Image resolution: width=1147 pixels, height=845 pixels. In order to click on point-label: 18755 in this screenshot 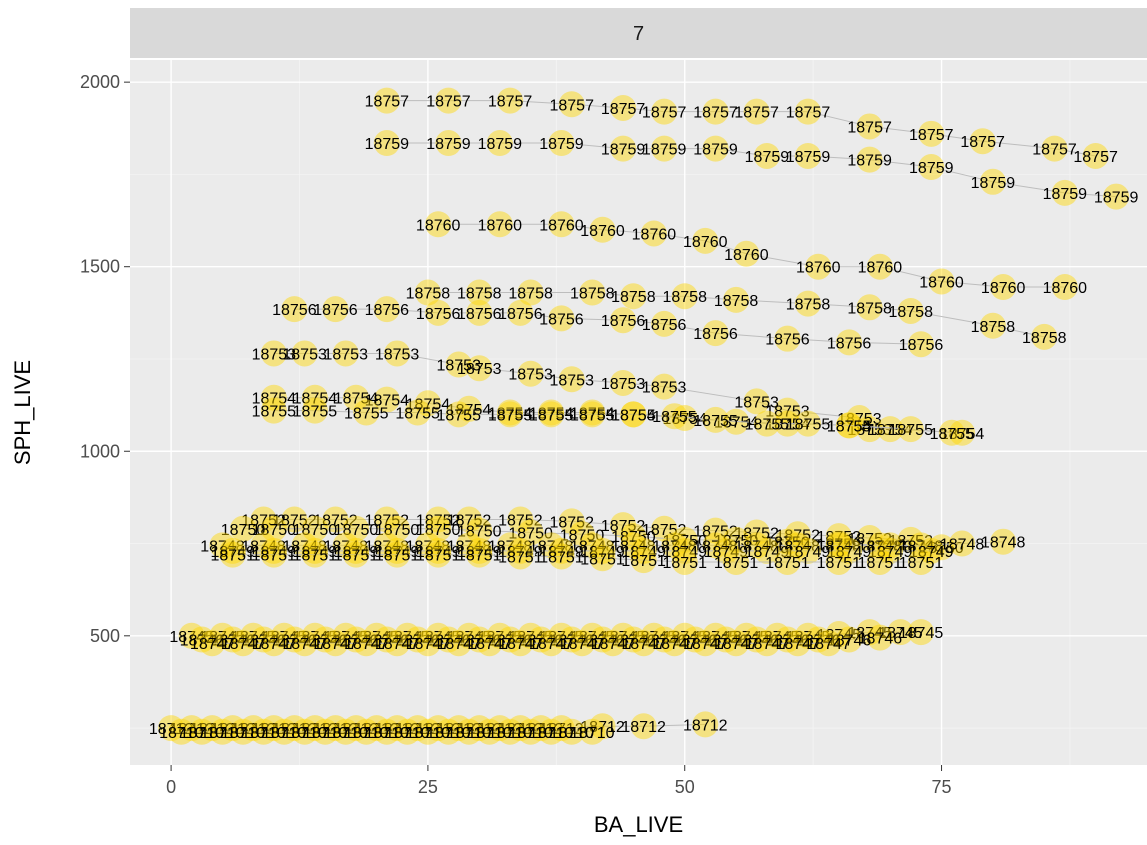, I will do `click(674, 417)`.